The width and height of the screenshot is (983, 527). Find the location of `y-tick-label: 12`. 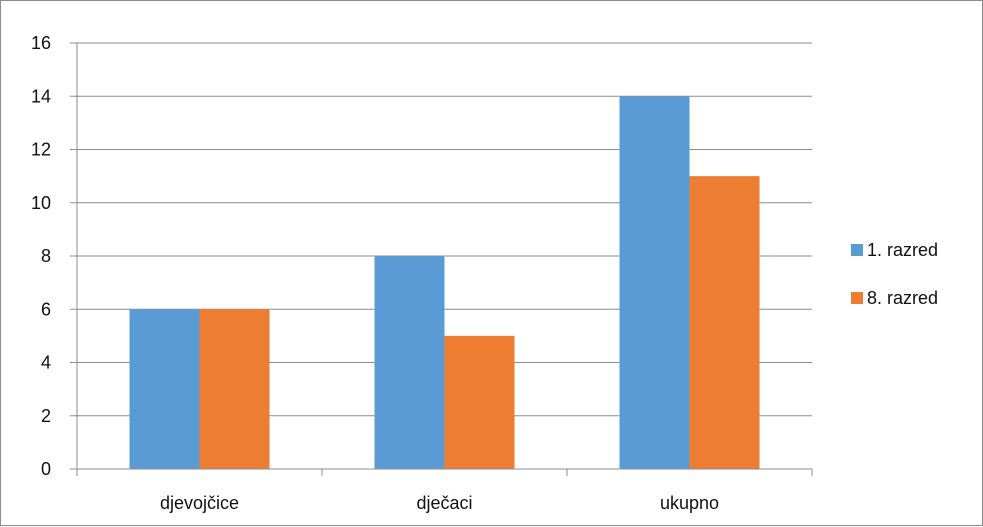

y-tick-label: 12 is located at coordinates (41, 150).